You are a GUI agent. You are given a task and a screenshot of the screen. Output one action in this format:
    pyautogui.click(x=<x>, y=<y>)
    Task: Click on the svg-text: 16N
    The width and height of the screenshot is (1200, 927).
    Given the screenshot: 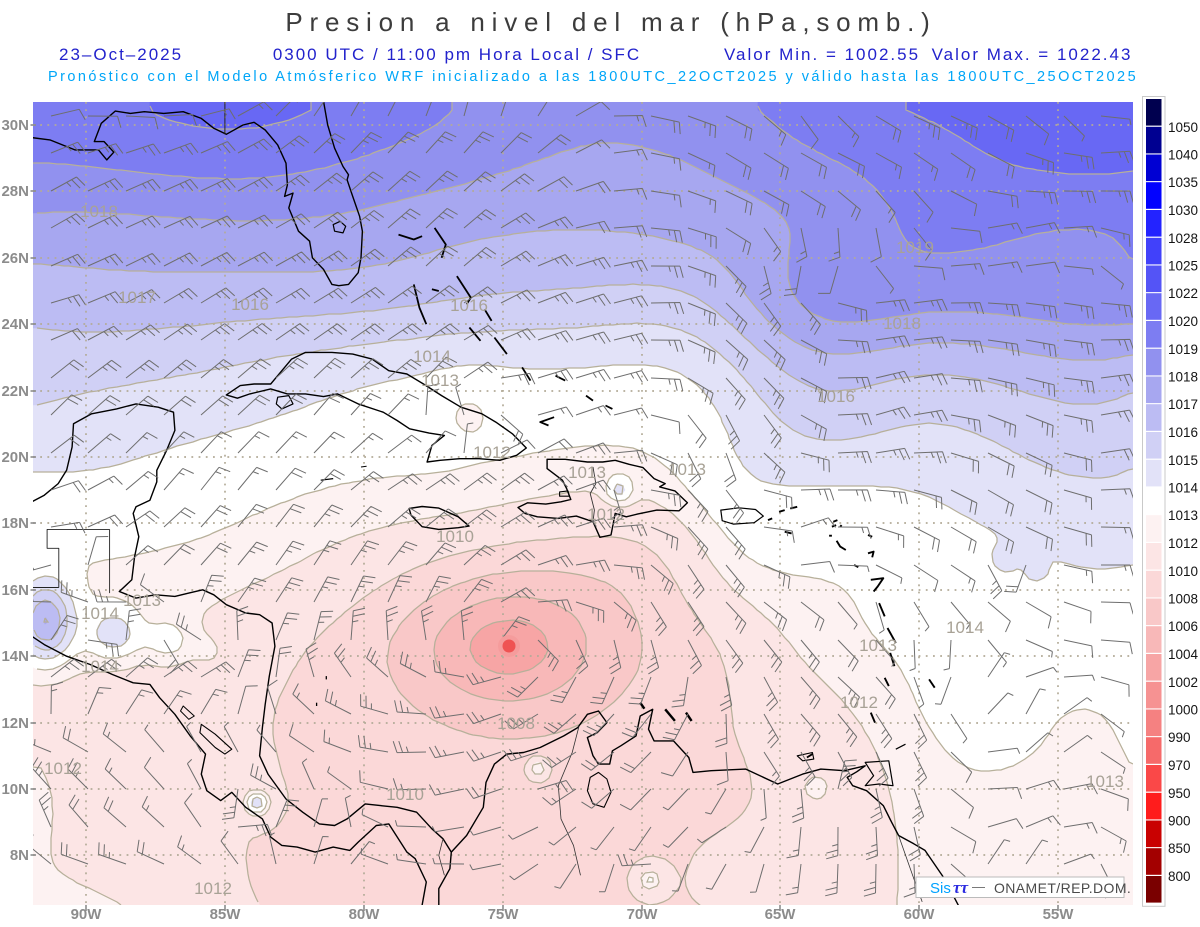 What is the action you would take?
    pyautogui.click(x=15, y=590)
    